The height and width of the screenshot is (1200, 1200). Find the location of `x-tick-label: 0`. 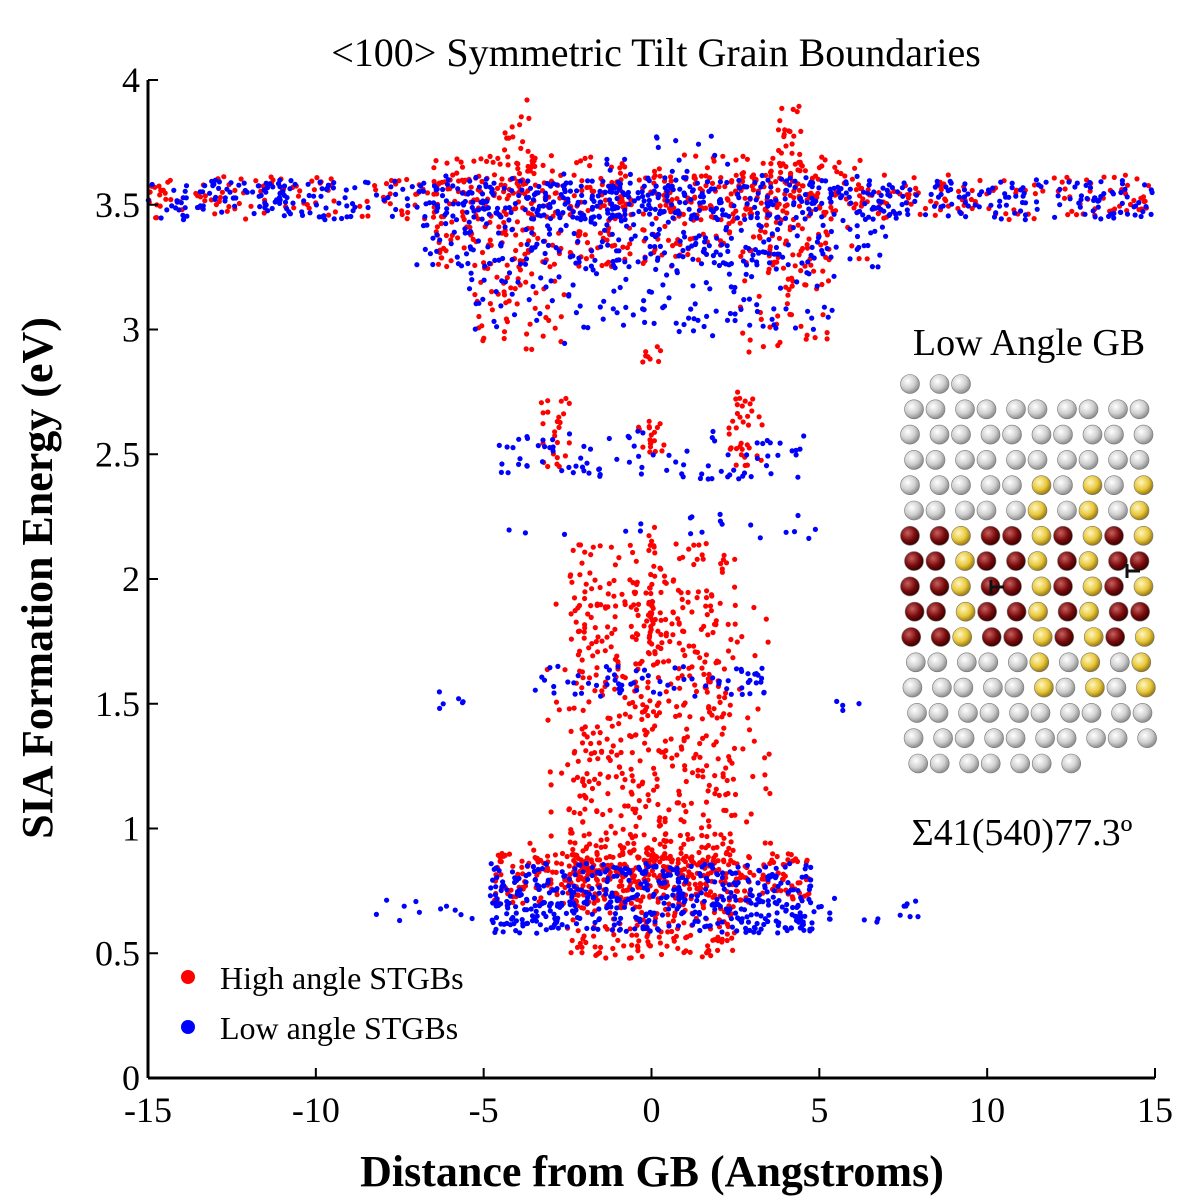

x-tick-label: 0 is located at coordinates (652, 1110).